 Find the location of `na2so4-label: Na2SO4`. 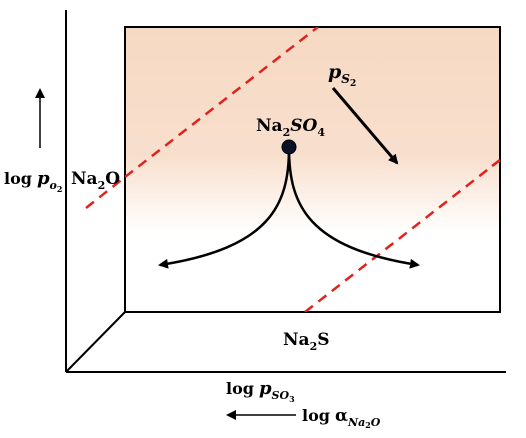

na2so4-label: Na2SO4 is located at coordinates (290, 127).